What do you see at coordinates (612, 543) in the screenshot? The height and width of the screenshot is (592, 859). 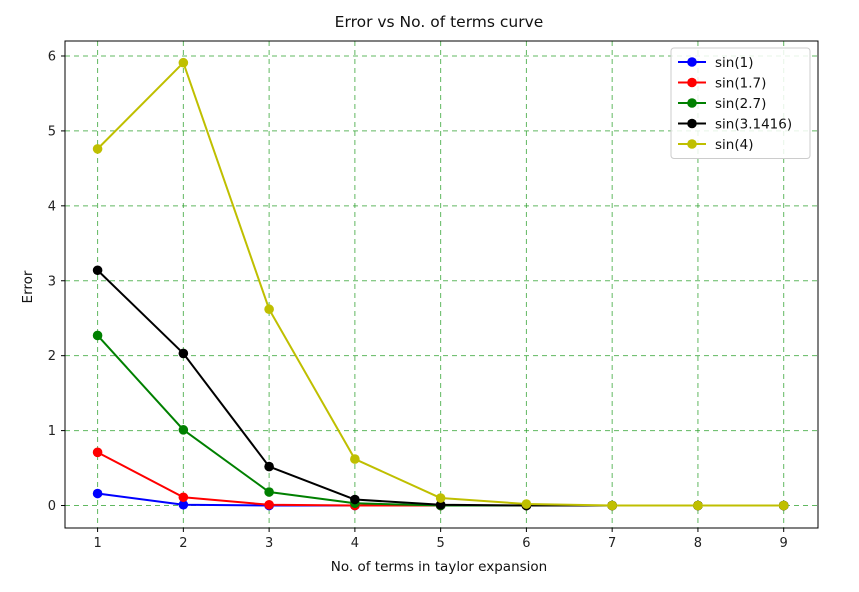 I see `x-tick-label: 7` at bounding box center [612, 543].